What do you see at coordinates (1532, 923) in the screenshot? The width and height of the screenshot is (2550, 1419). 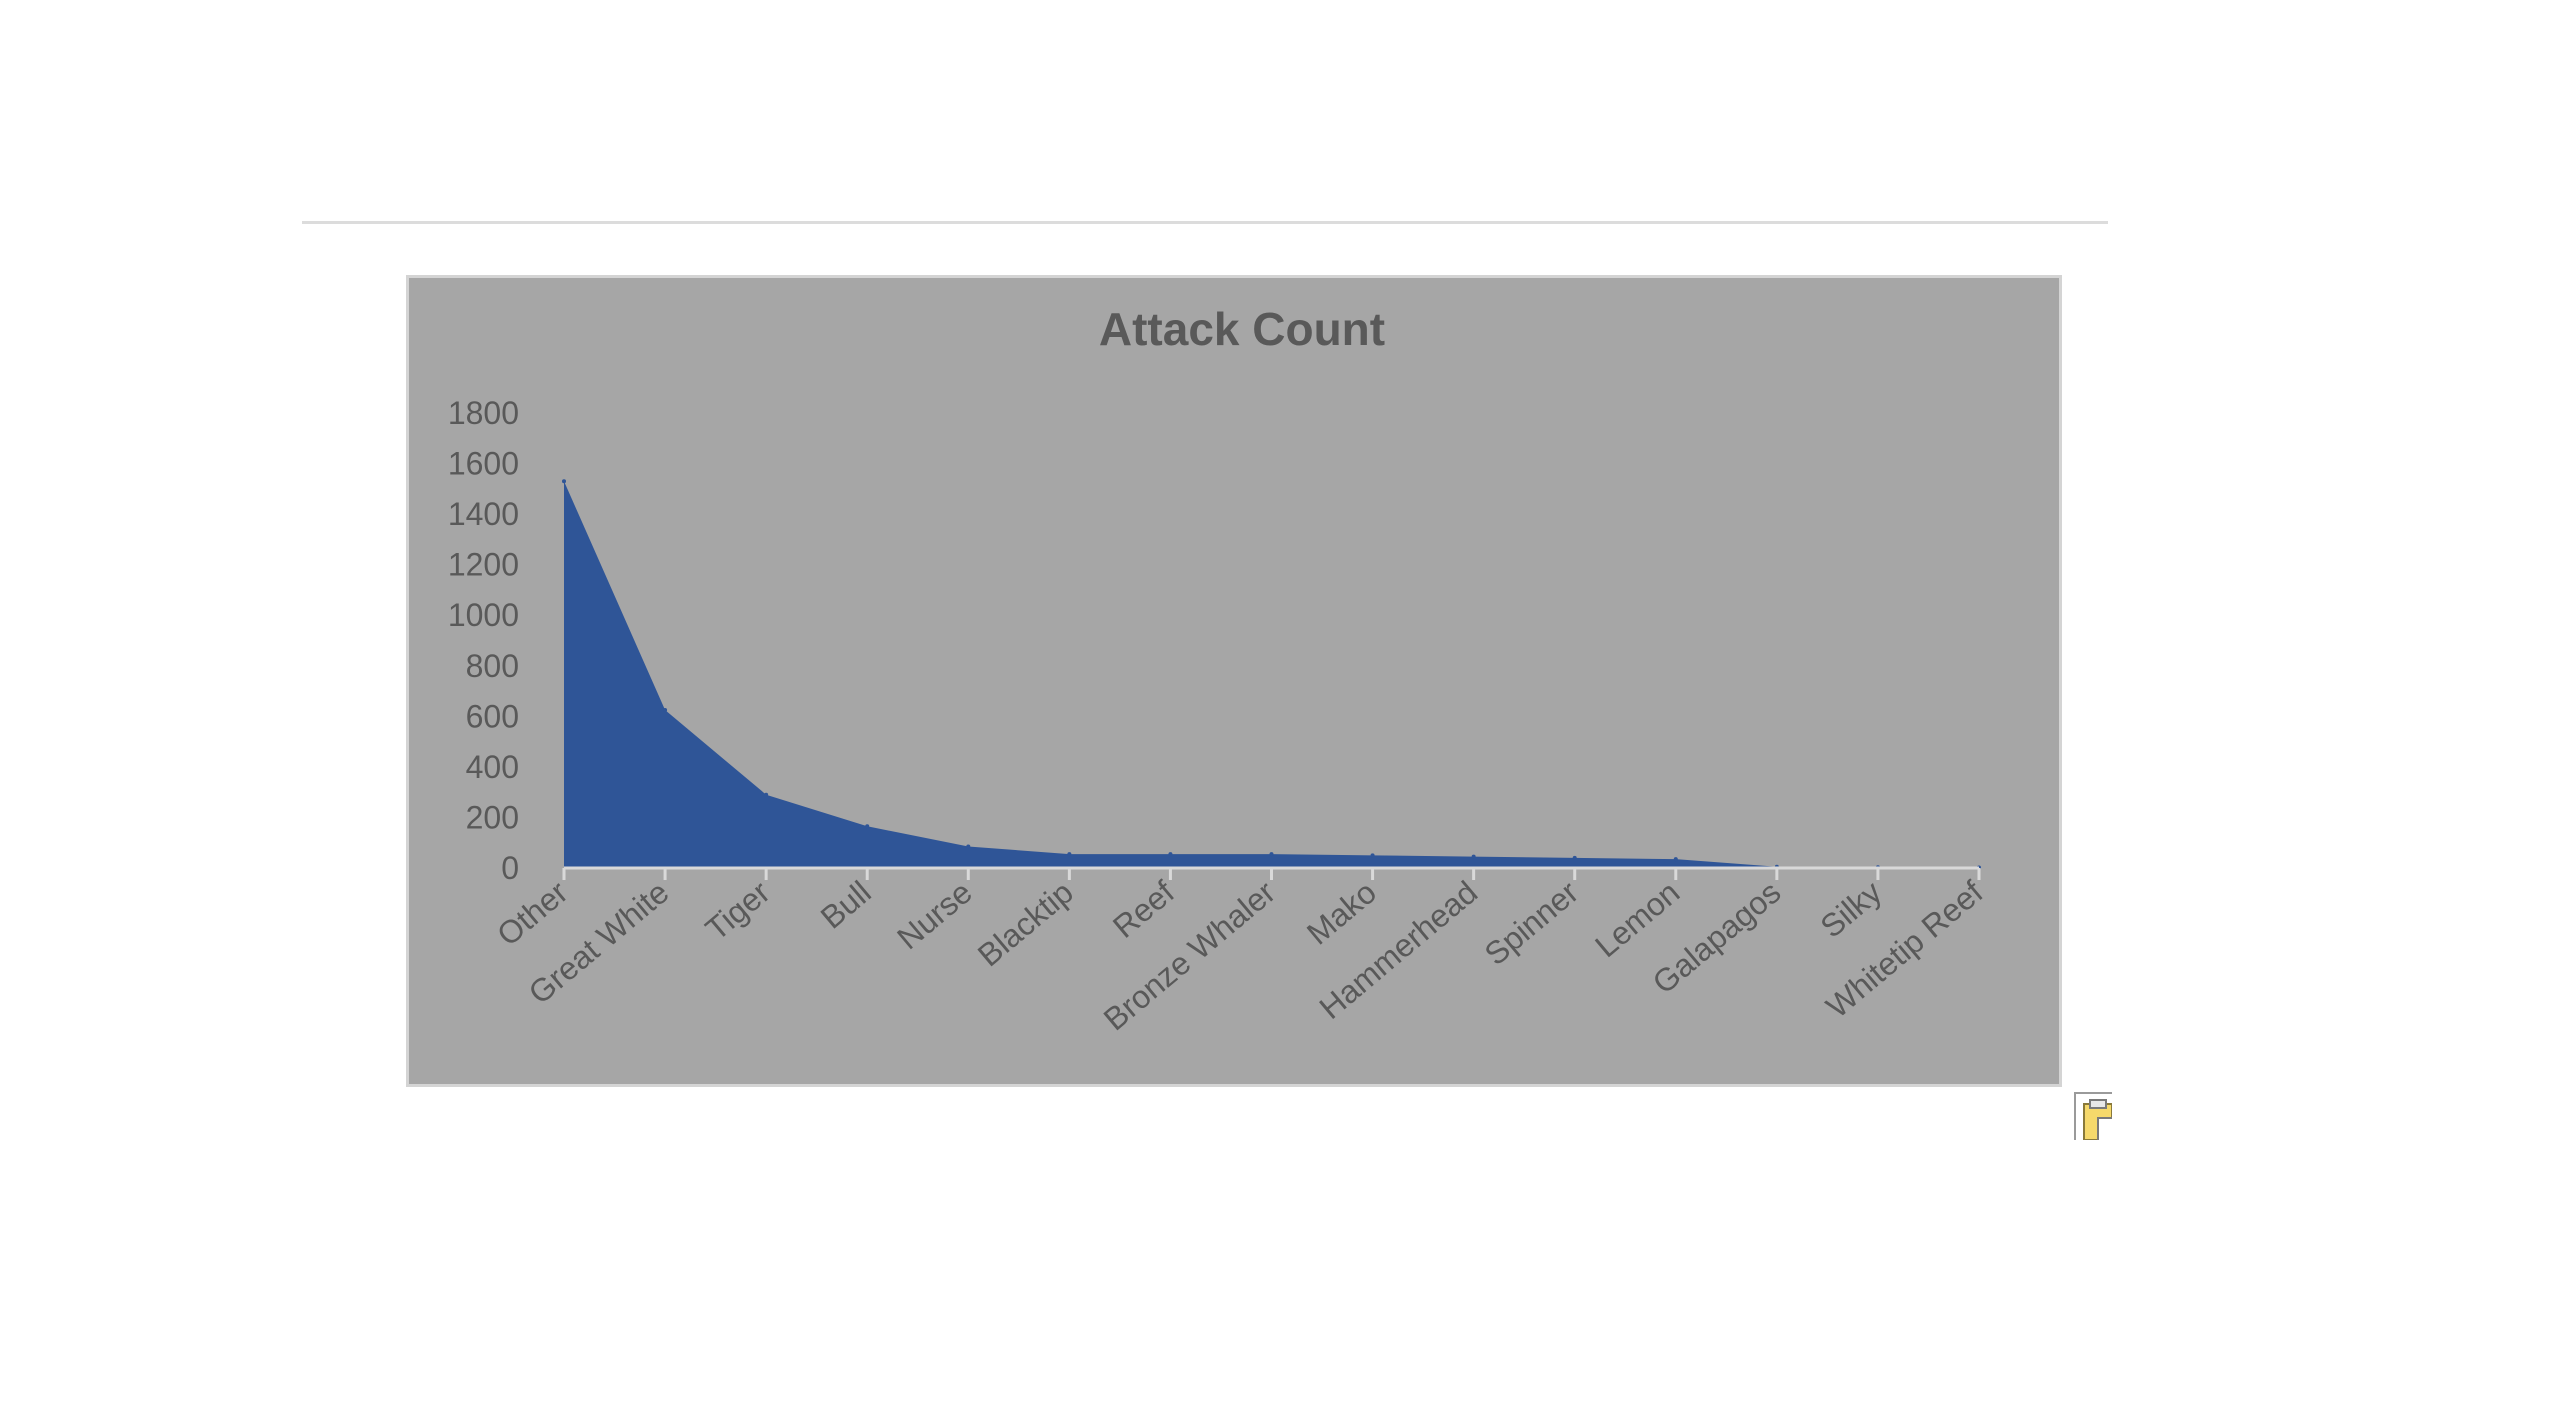 I see `x-tick-label: Spinner` at bounding box center [1532, 923].